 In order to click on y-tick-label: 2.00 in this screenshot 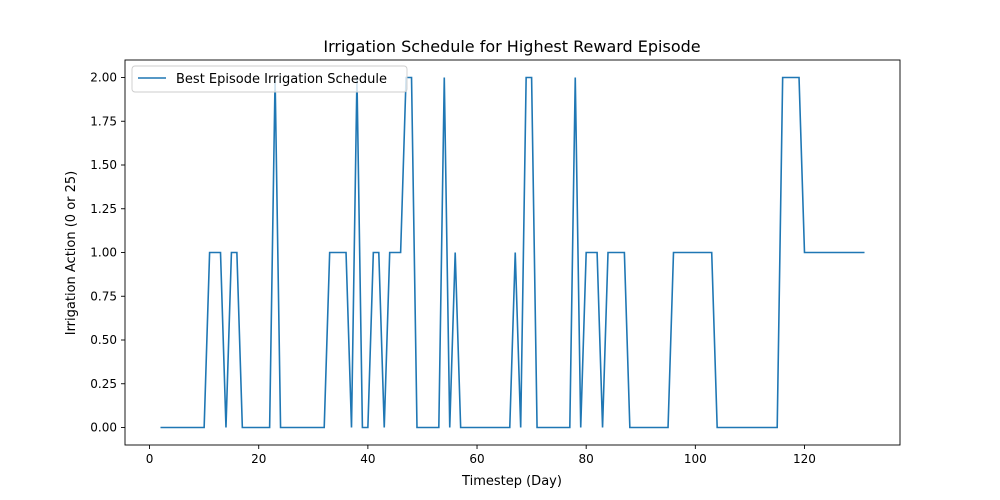, I will do `click(103, 78)`.